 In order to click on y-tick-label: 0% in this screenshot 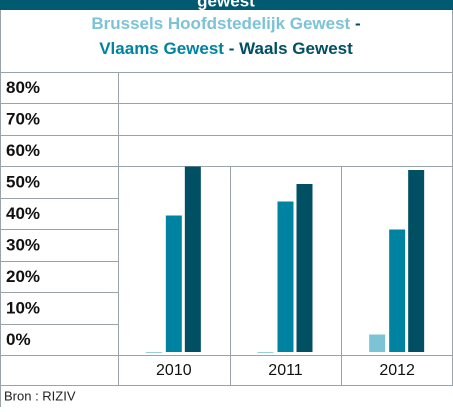, I will do `click(18, 339)`.